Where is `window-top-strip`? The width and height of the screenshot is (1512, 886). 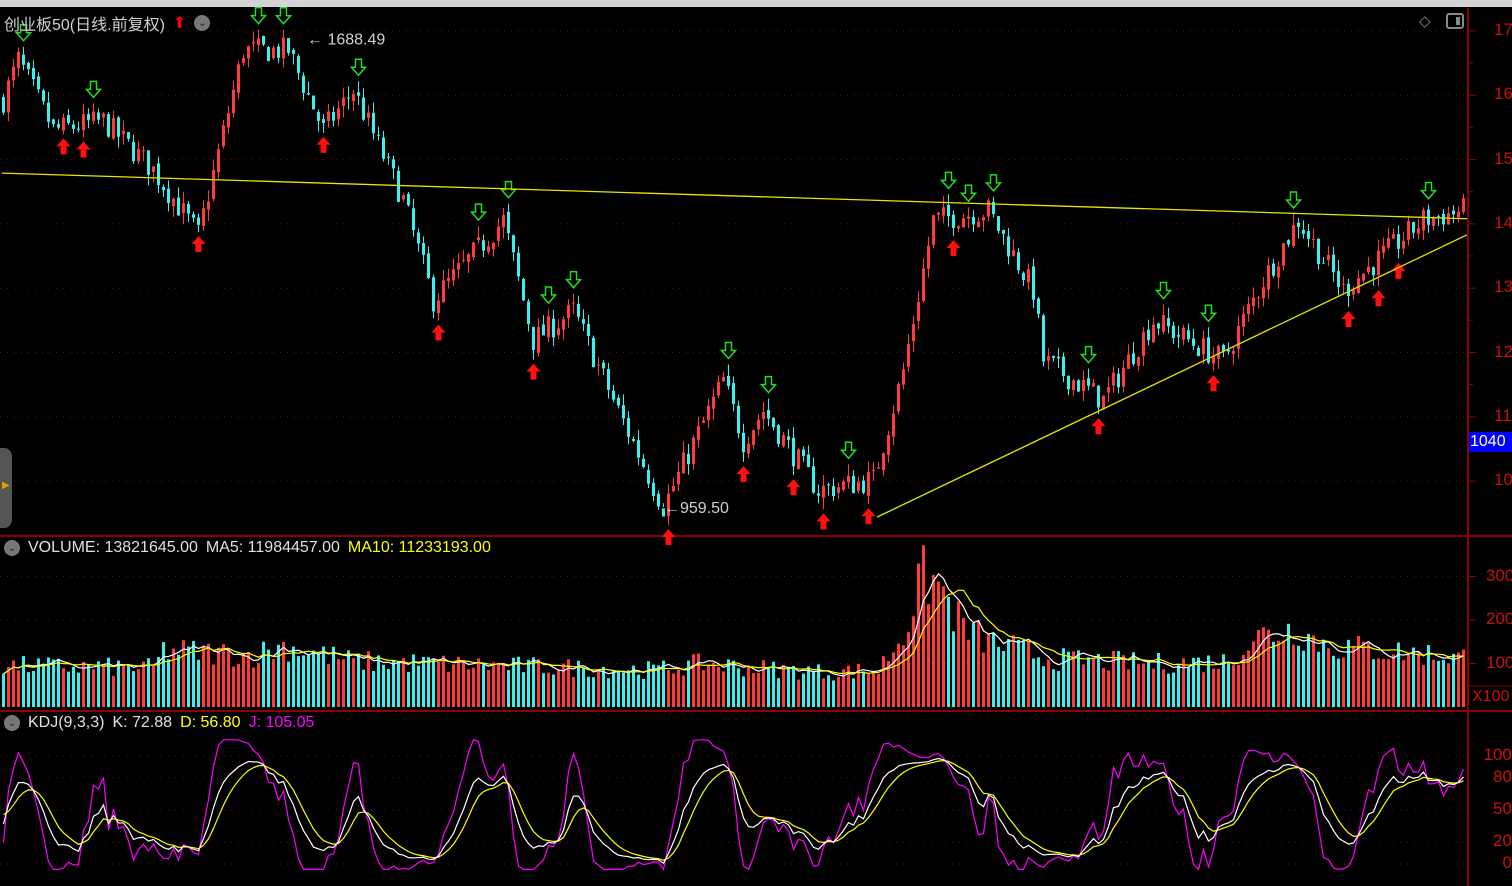 window-top-strip is located at coordinates (756, 3).